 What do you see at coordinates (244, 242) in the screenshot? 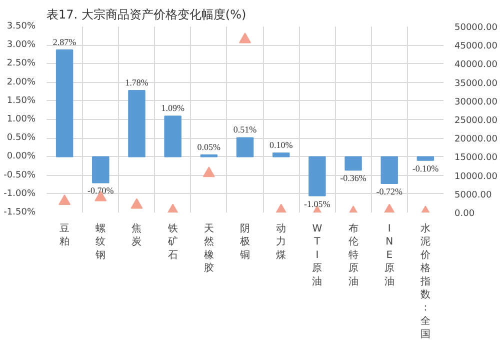
I see `x-tick-label: 阴极铜` at bounding box center [244, 242].